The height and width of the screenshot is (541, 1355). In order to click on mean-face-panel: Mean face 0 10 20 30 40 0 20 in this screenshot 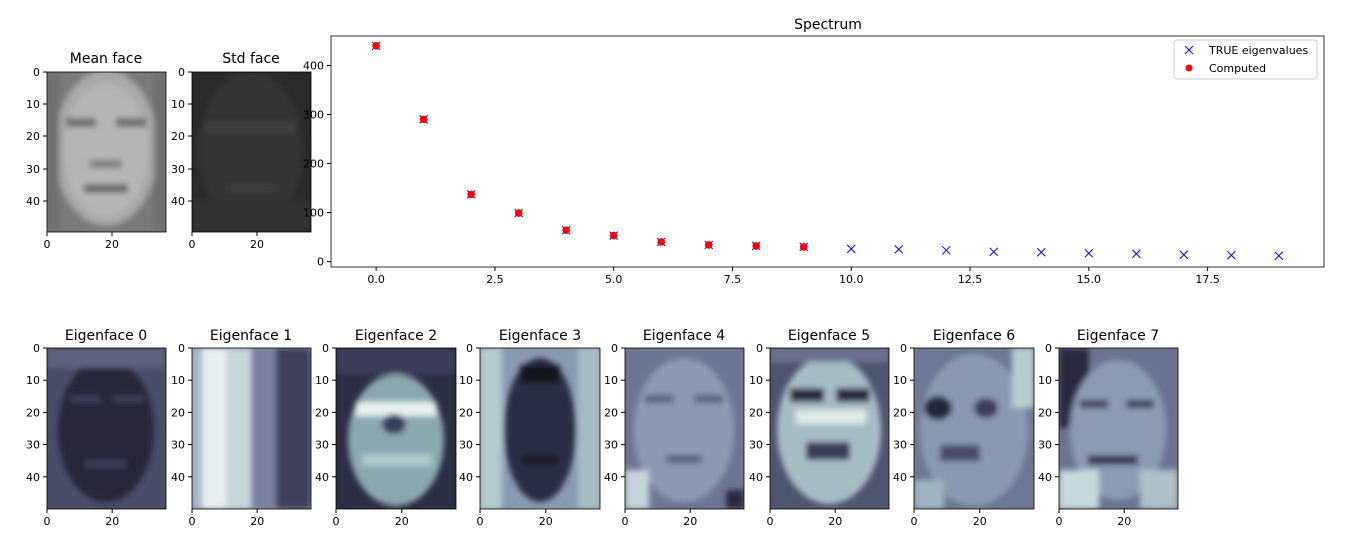, I will do `click(96, 151)`.